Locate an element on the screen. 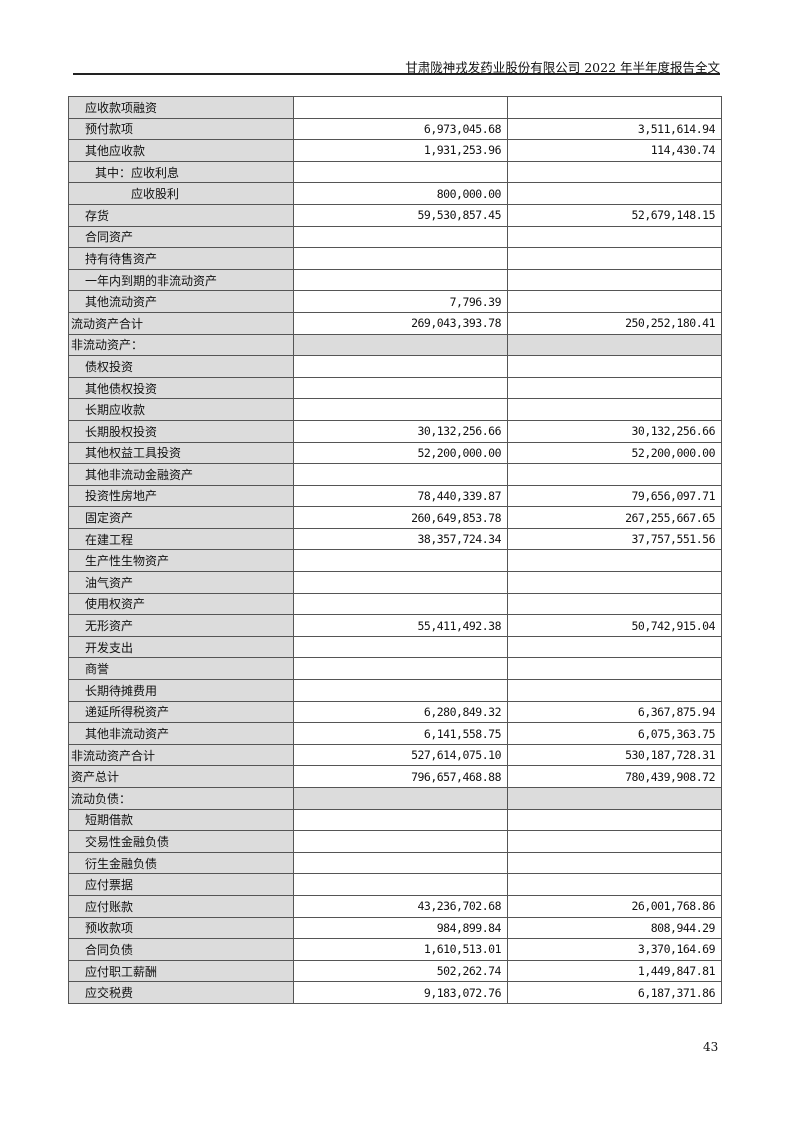 The width and height of the screenshot is (793, 1122). table-row: 递延所得税资产 6,280,849.32 6,367,875.94 is located at coordinates (395, 712).